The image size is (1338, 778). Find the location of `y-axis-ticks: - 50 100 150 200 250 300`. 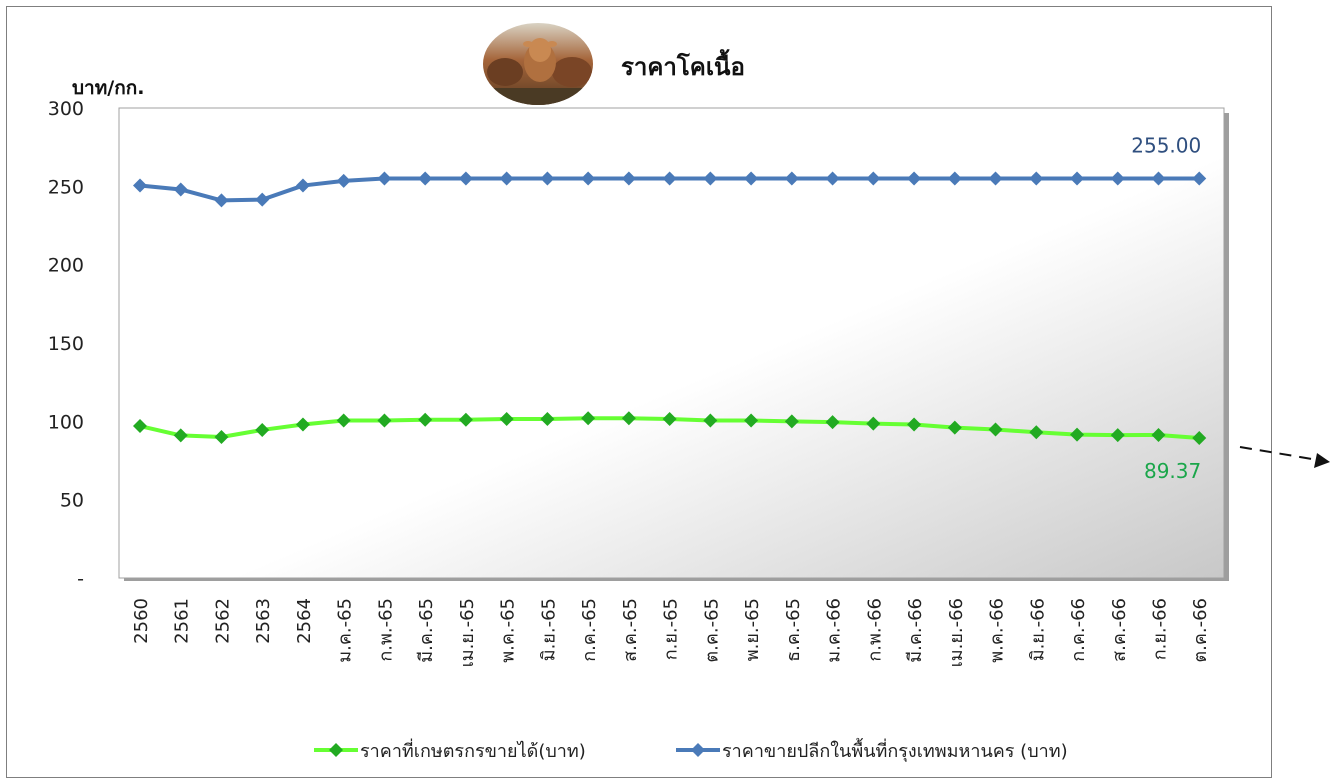

y-axis-ticks: - 50 100 150 200 250 300 is located at coordinates (66, 344).